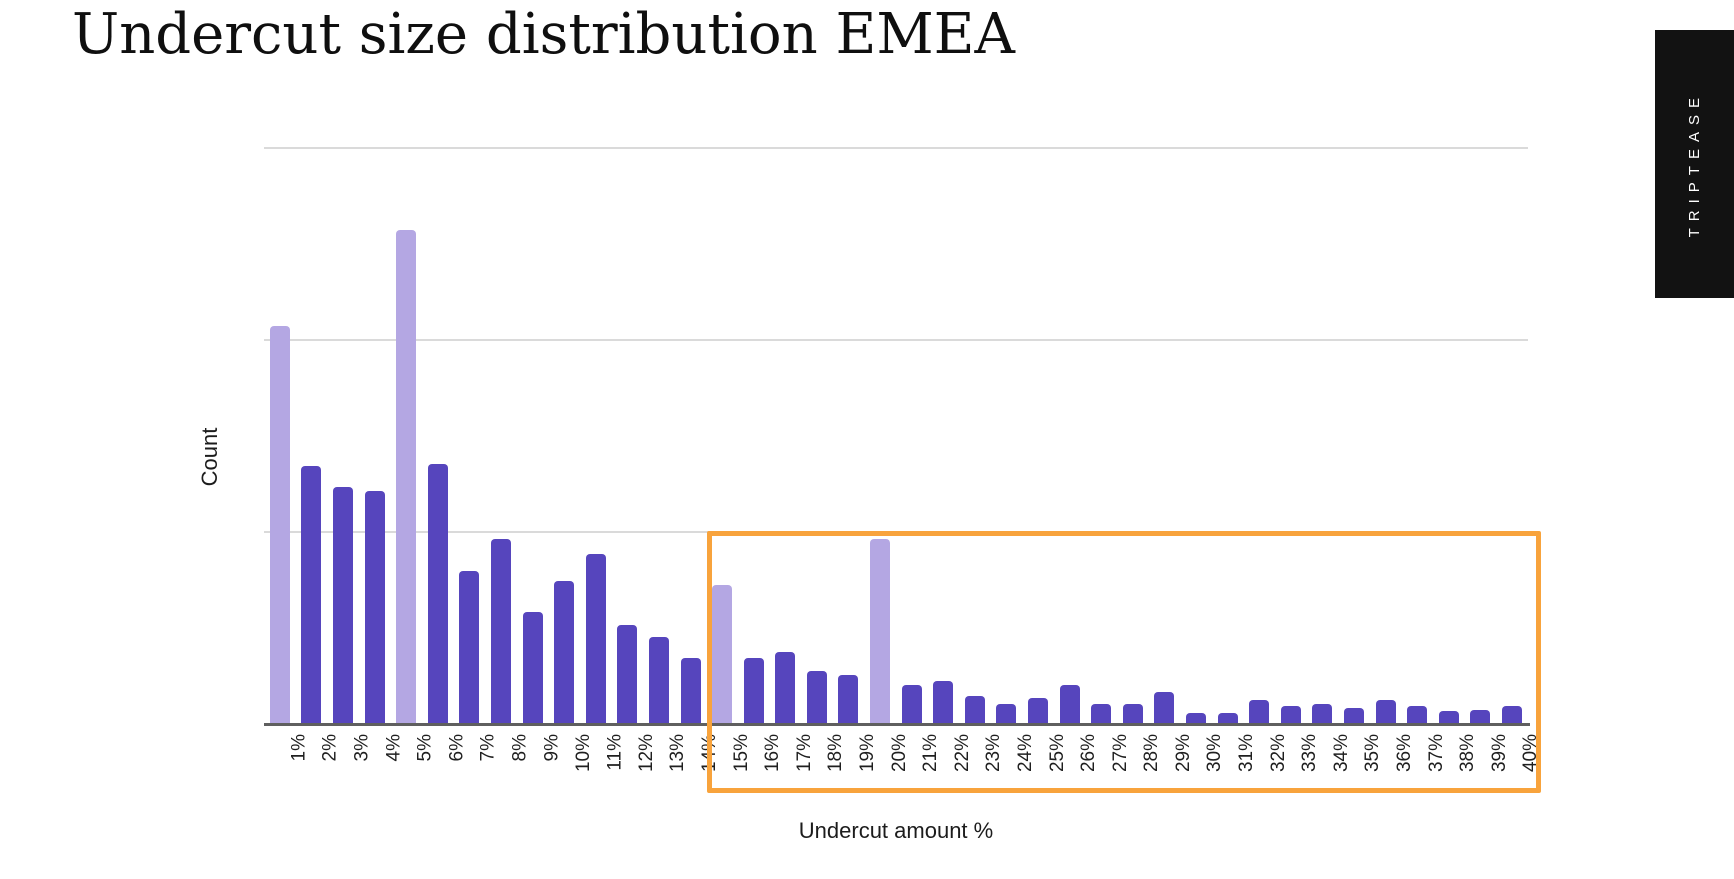 The width and height of the screenshot is (1734, 879). I want to click on bar-slot-15%, so click(722, 435).